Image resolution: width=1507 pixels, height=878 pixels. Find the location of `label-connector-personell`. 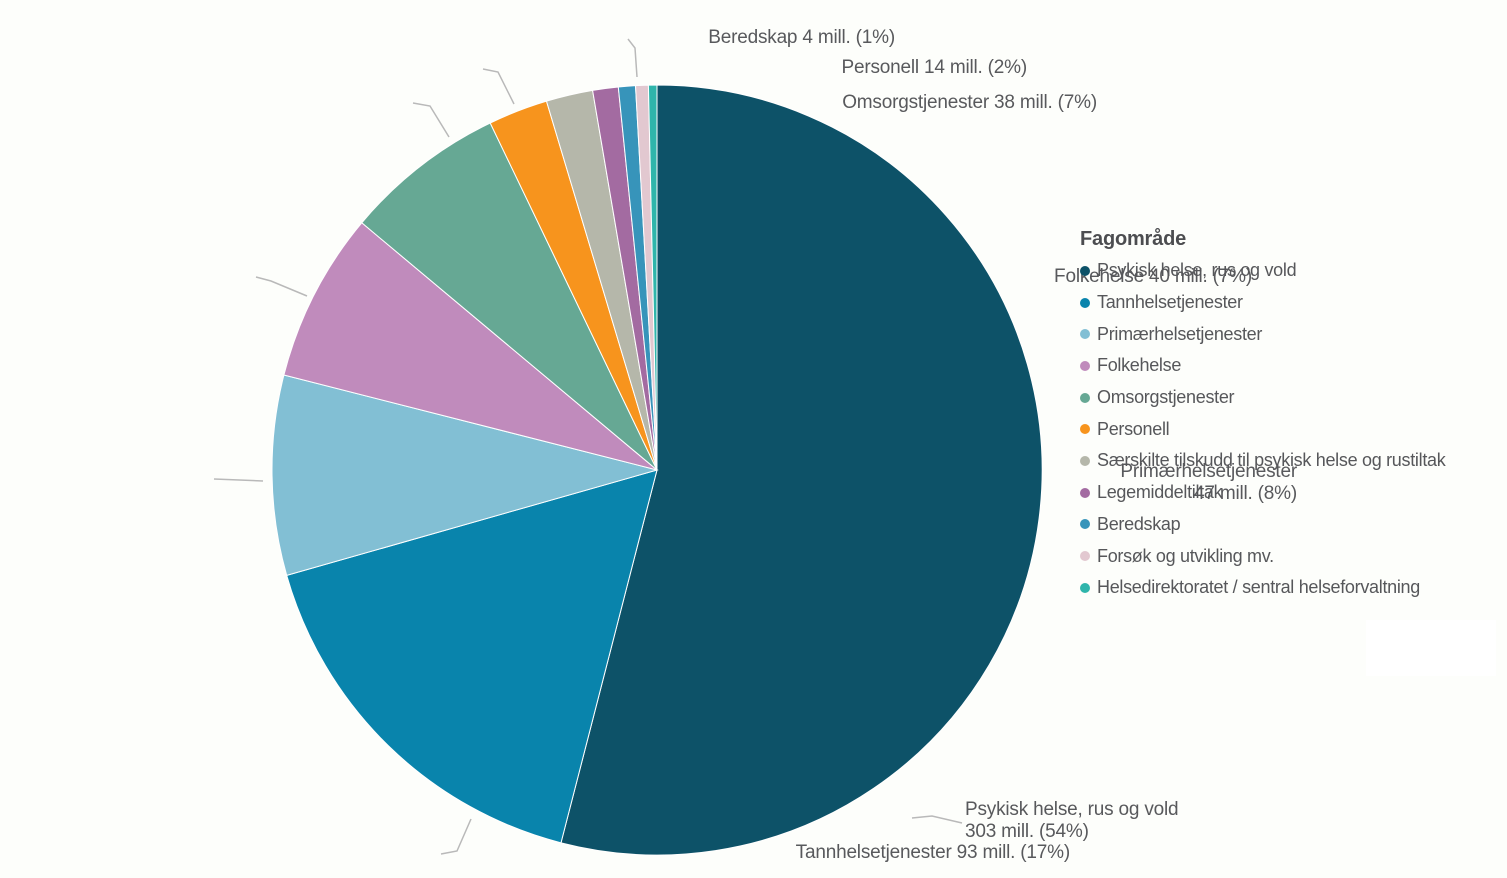

label-connector-personell is located at coordinates (498, 86).